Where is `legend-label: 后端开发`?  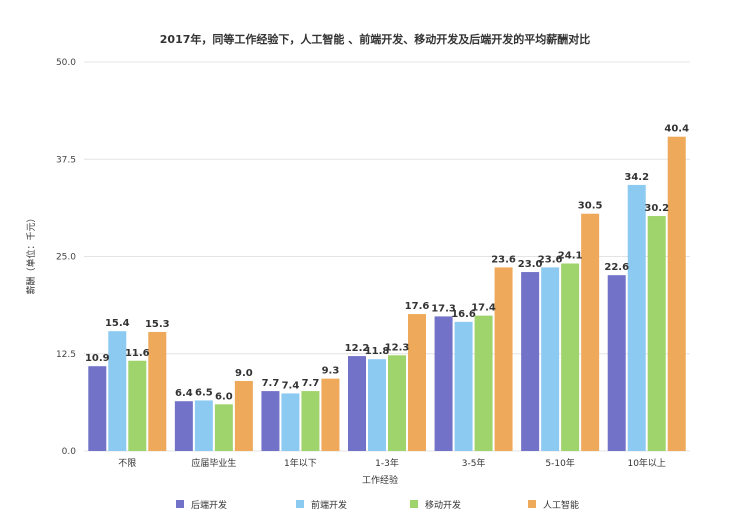
legend-label: 后端开发 is located at coordinates (209, 505).